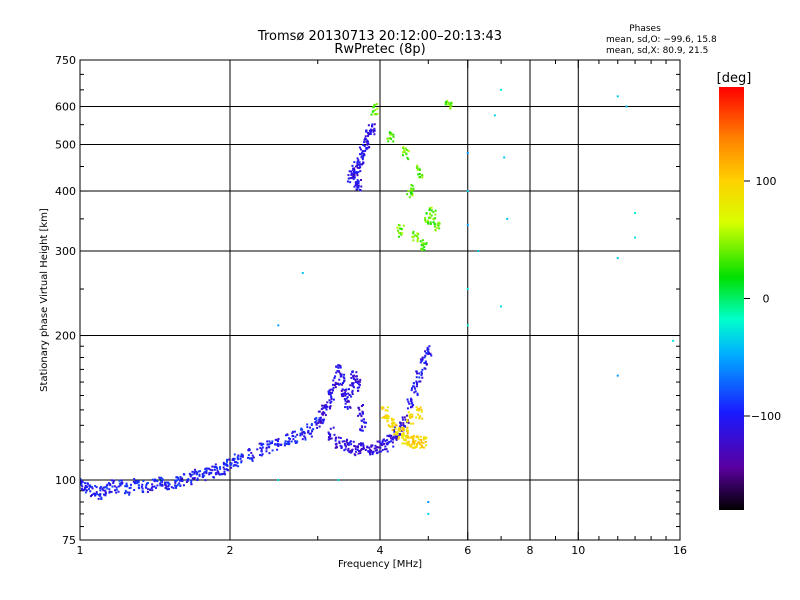 This screenshot has height=600, width=800. Describe the element at coordinates (766, 299) in the screenshot. I see `colorbar-tick-label: 0` at that location.